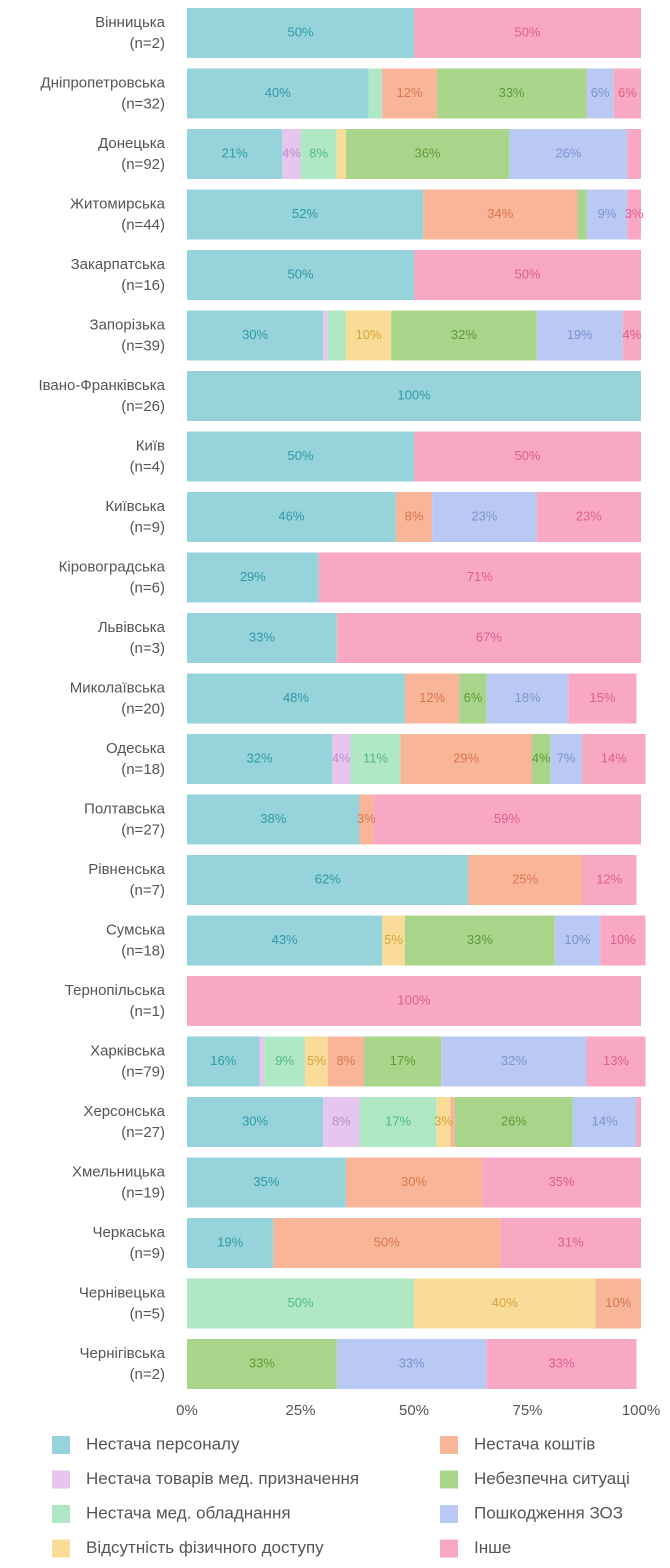 This screenshot has width=670, height=1568. Describe the element at coordinates (136, 929) in the screenshot. I see `category-label: Сумська` at that location.